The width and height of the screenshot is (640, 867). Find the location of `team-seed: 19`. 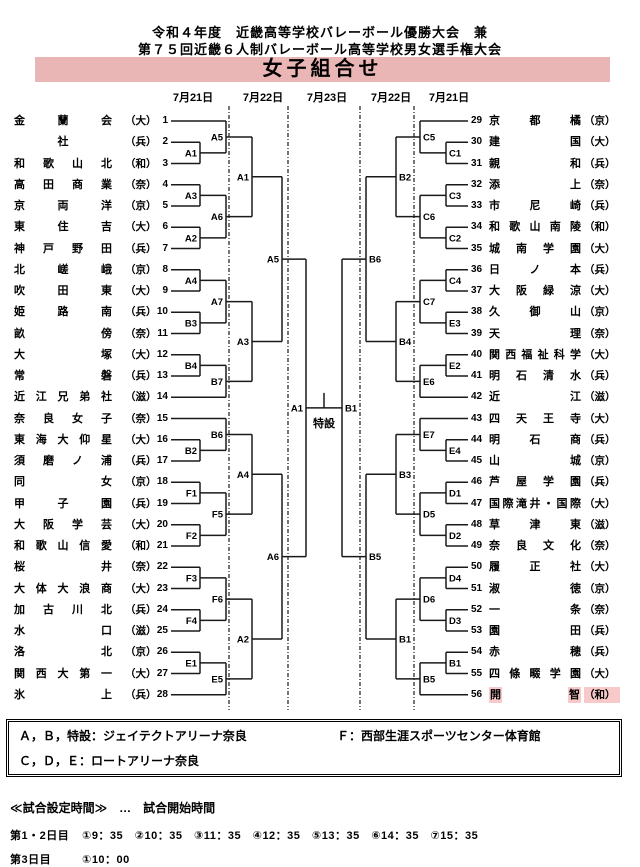

team-seed: 19 is located at coordinates (162, 503).